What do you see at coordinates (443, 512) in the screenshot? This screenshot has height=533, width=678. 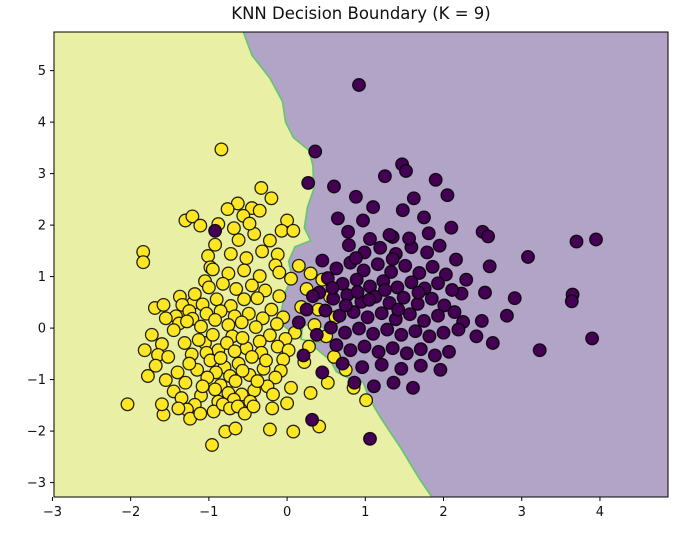 I see `x-tick-label: 2` at bounding box center [443, 512].